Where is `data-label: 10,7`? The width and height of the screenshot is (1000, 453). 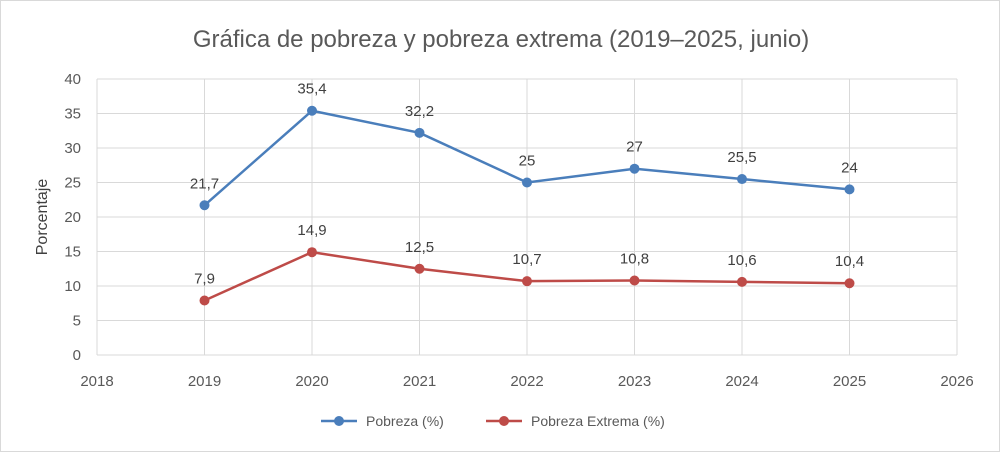
data-label: 10,7 is located at coordinates (526, 259).